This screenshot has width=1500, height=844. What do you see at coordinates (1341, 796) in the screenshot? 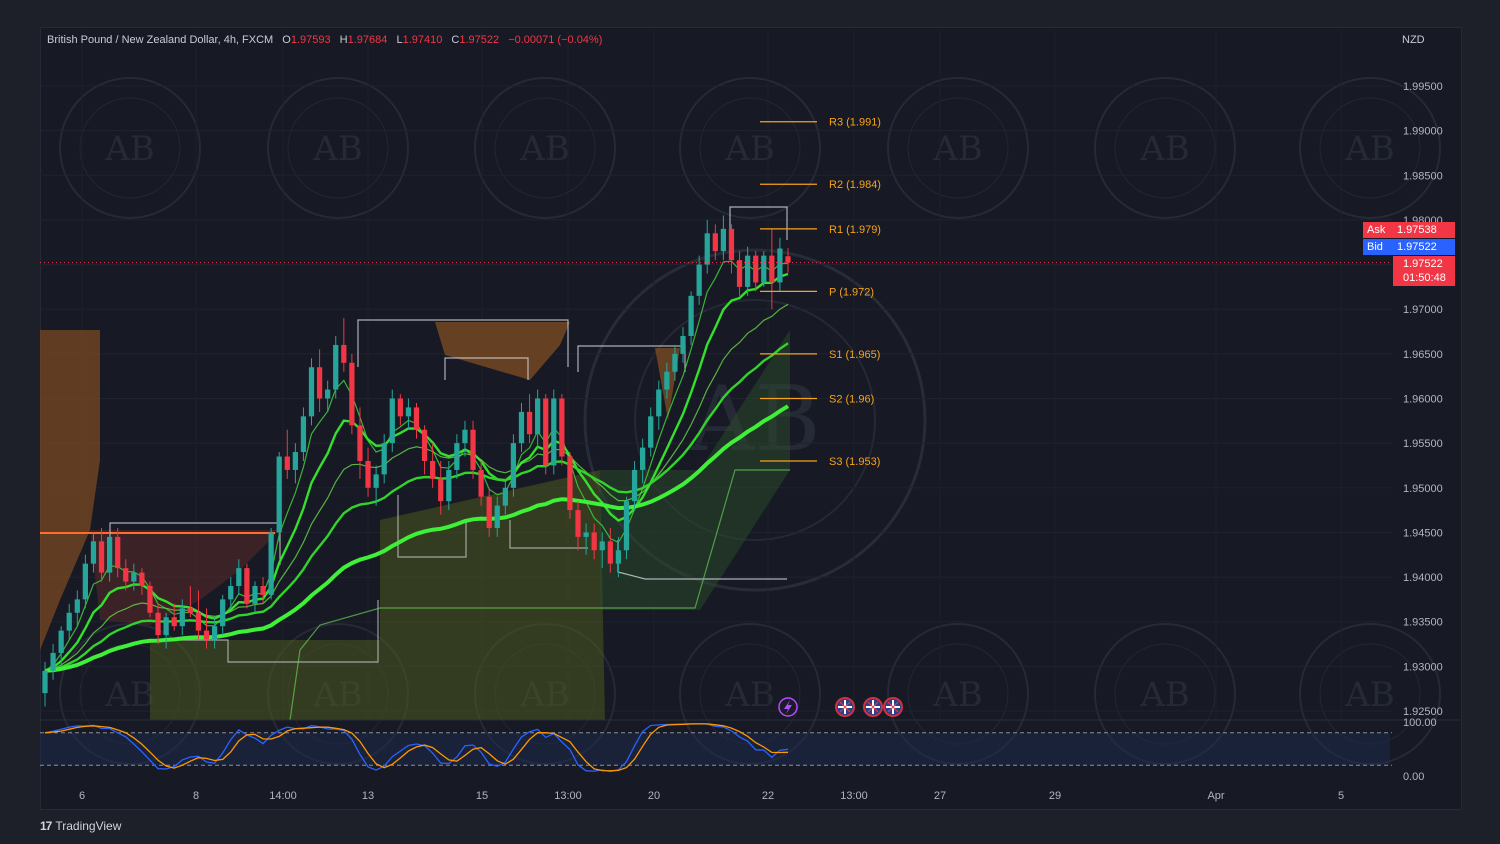
I see `x-tick-label: 5` at bounding box center [1341, 796].